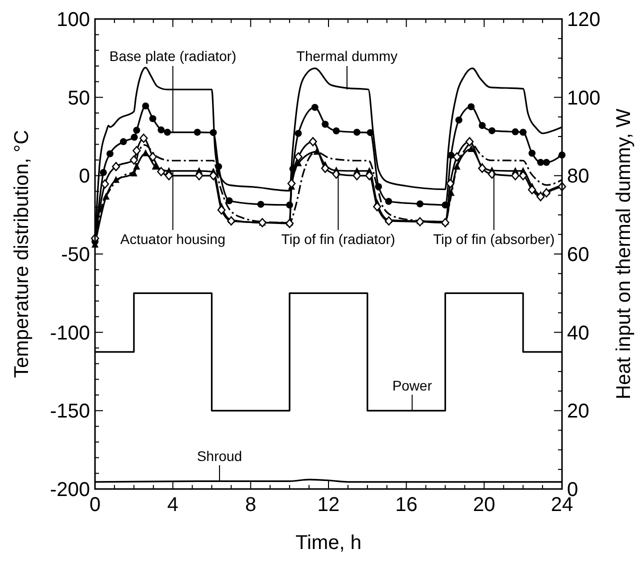 This screenshot has width=644, height=561. What do you see at coordinates (583, 98) in the screenshot?
I see `y2-tick-label: 100` at bounding box center [583, 98].